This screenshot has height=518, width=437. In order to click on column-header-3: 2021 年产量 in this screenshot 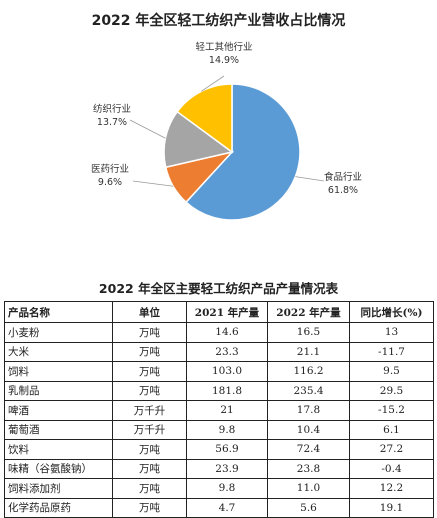, I will do `click(227, 312)`.